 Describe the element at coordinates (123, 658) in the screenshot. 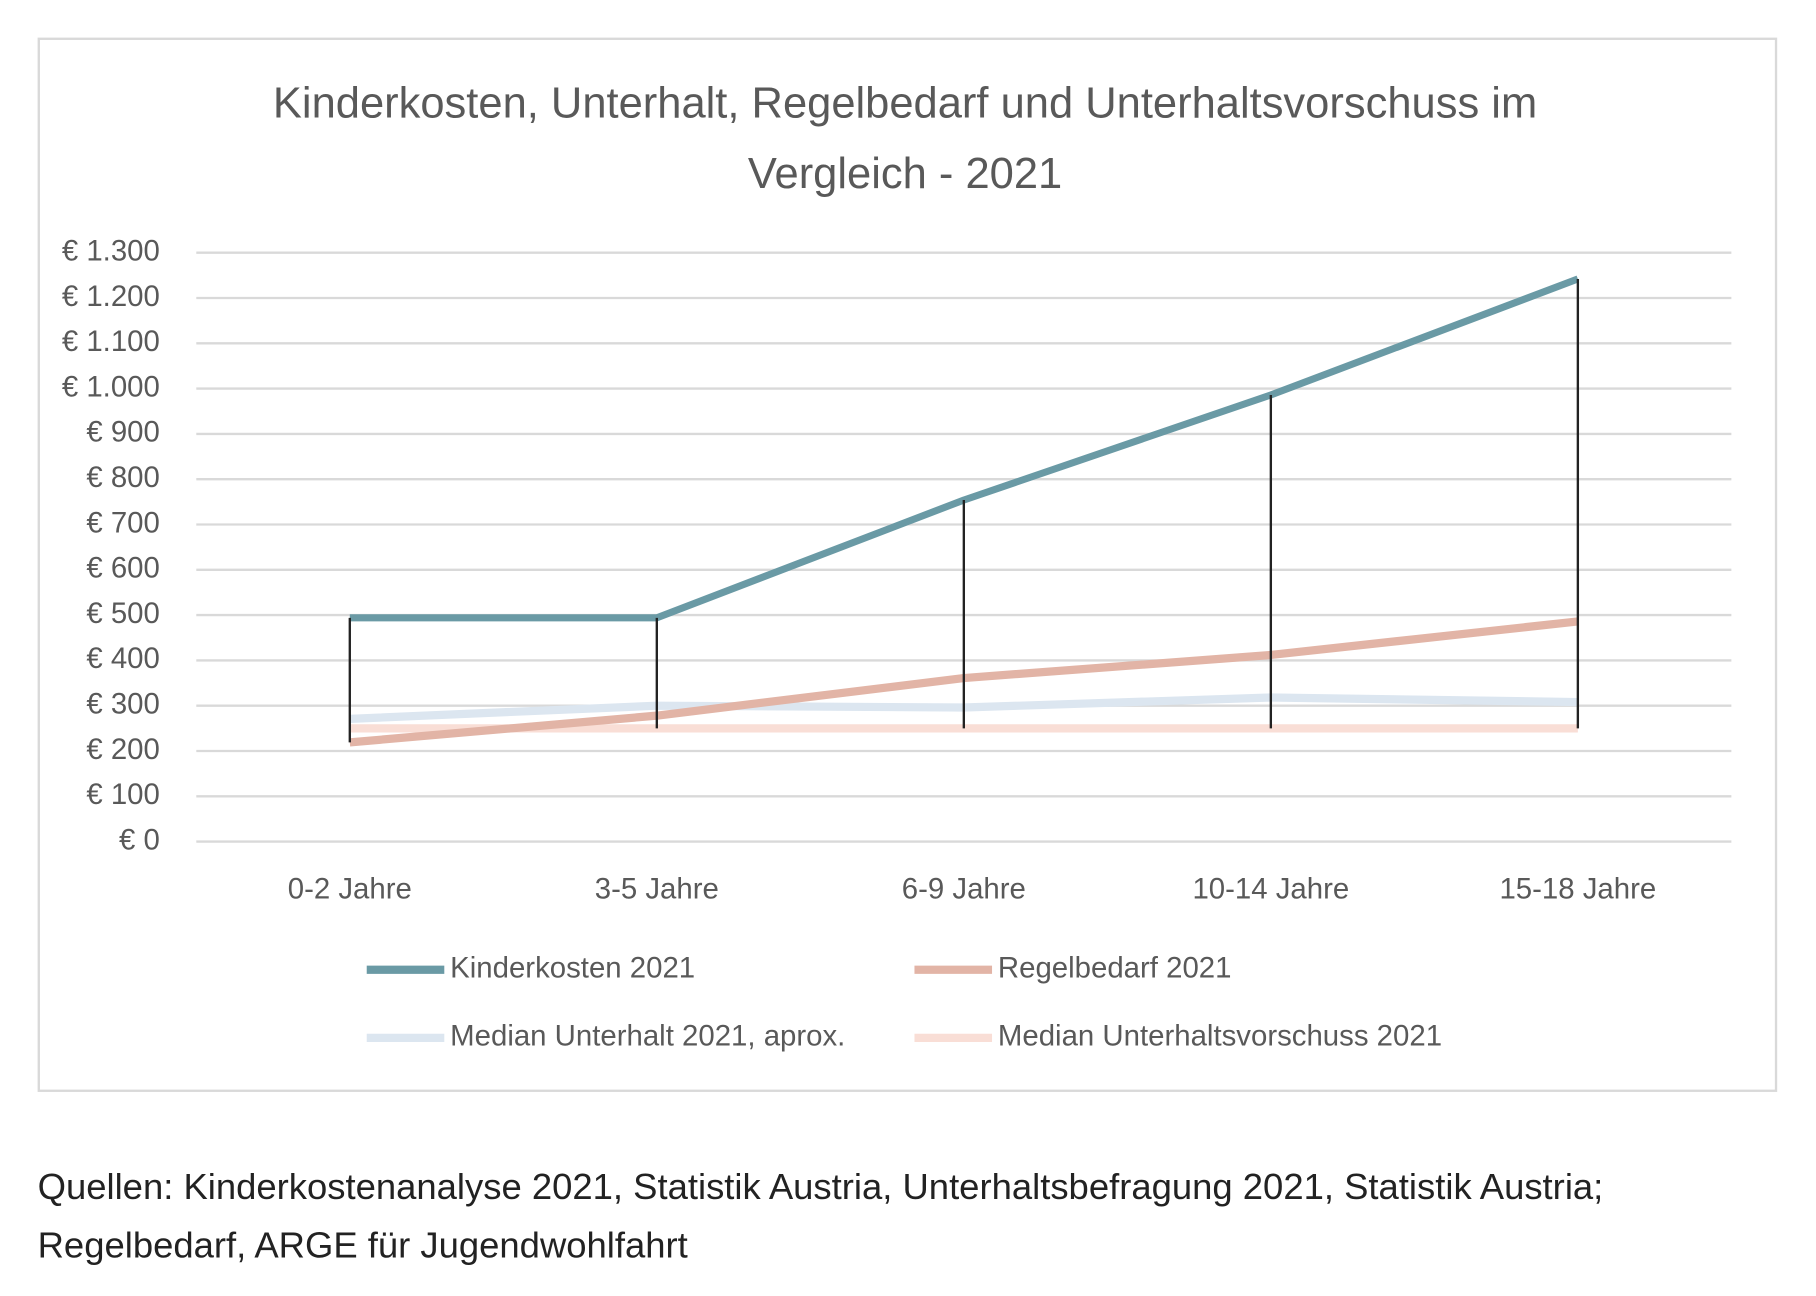

I see `y-tick-label: € 400` at that location.